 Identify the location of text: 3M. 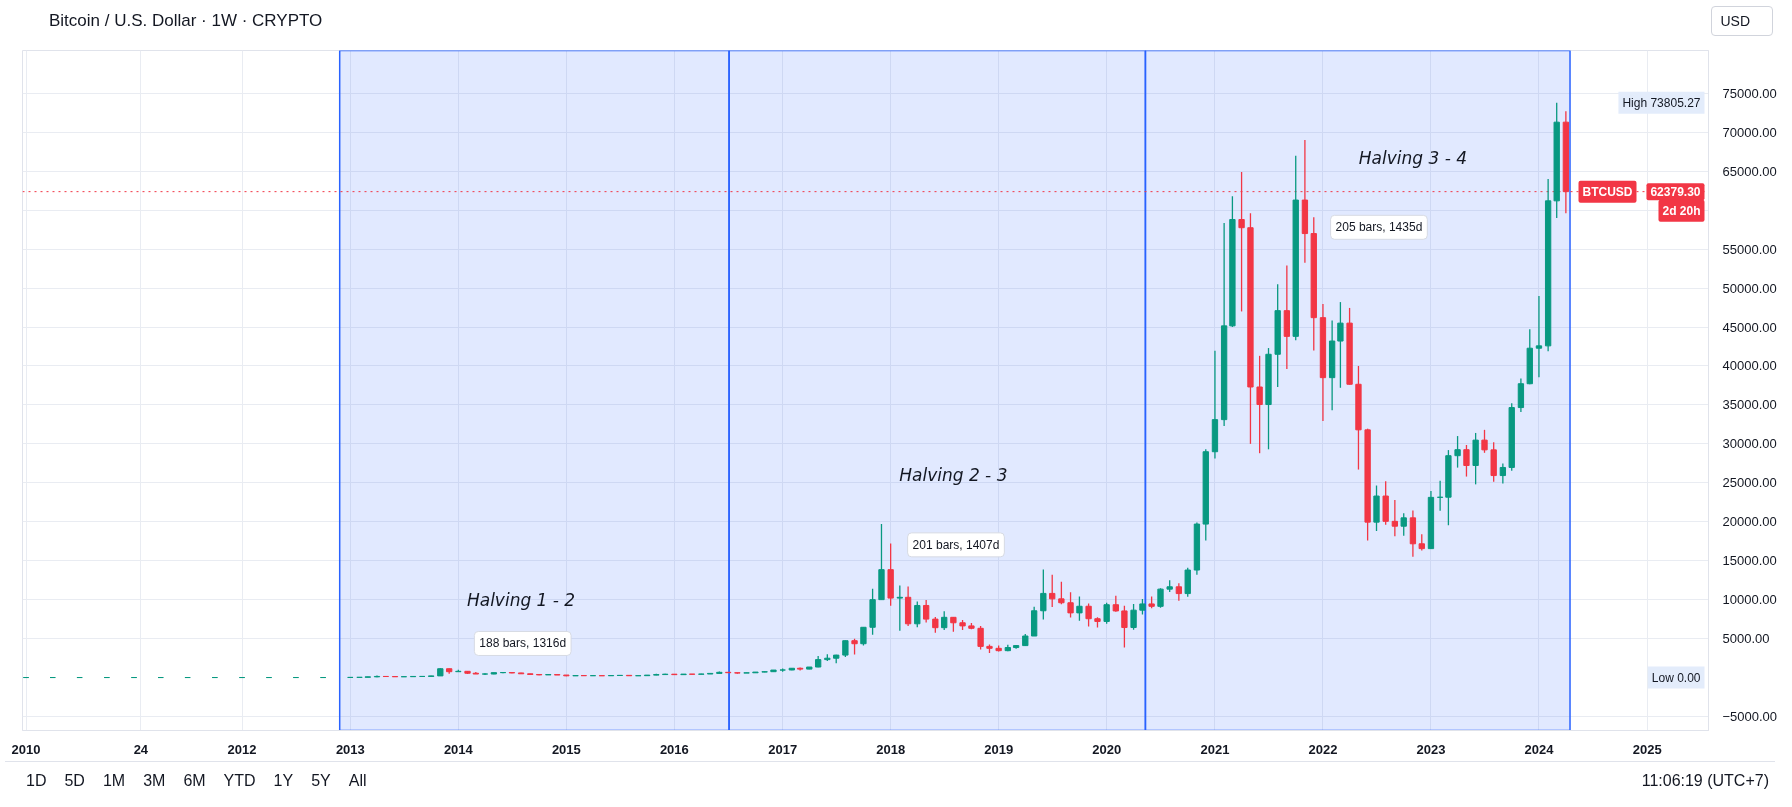
(154, 781).